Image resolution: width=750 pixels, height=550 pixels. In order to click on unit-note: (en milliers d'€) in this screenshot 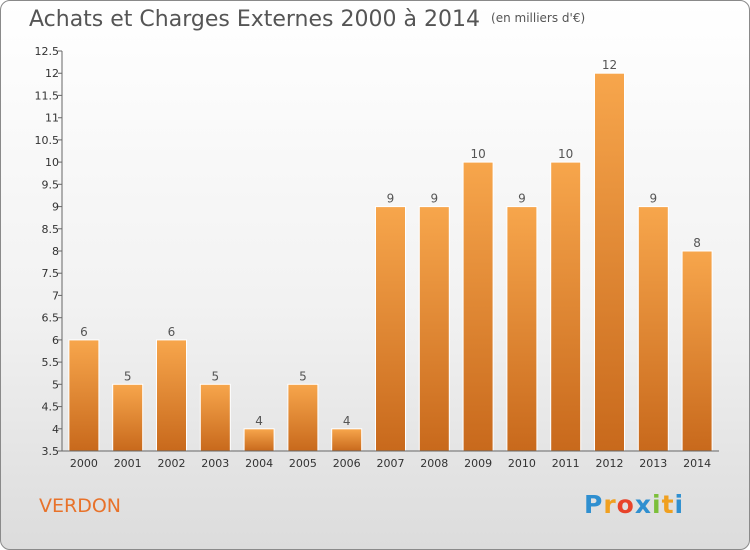, I will do `click(538, 18)`.